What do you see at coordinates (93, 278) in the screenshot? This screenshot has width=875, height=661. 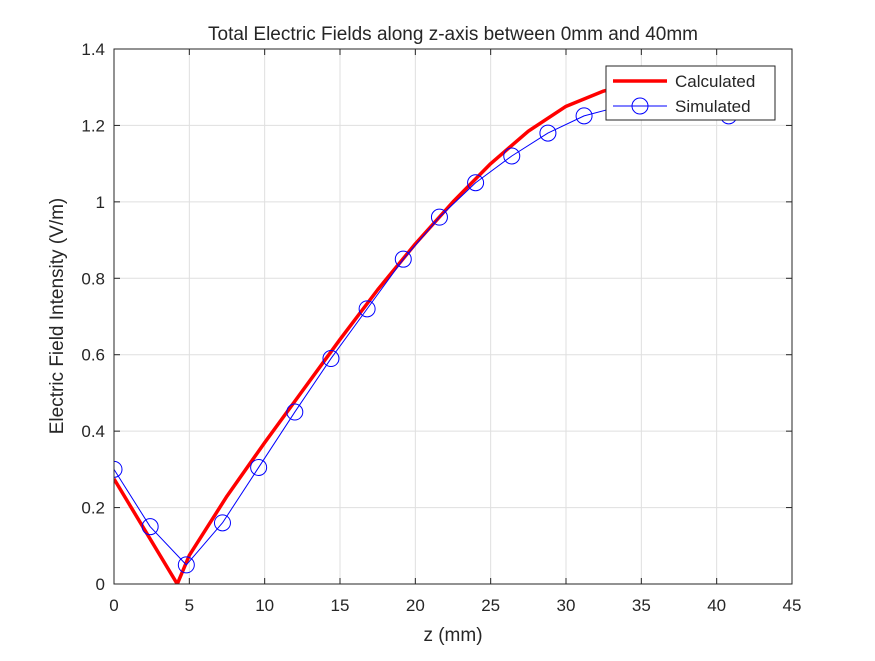 I see `y-tick-label: 0.8` at bounding box center [93, 278].